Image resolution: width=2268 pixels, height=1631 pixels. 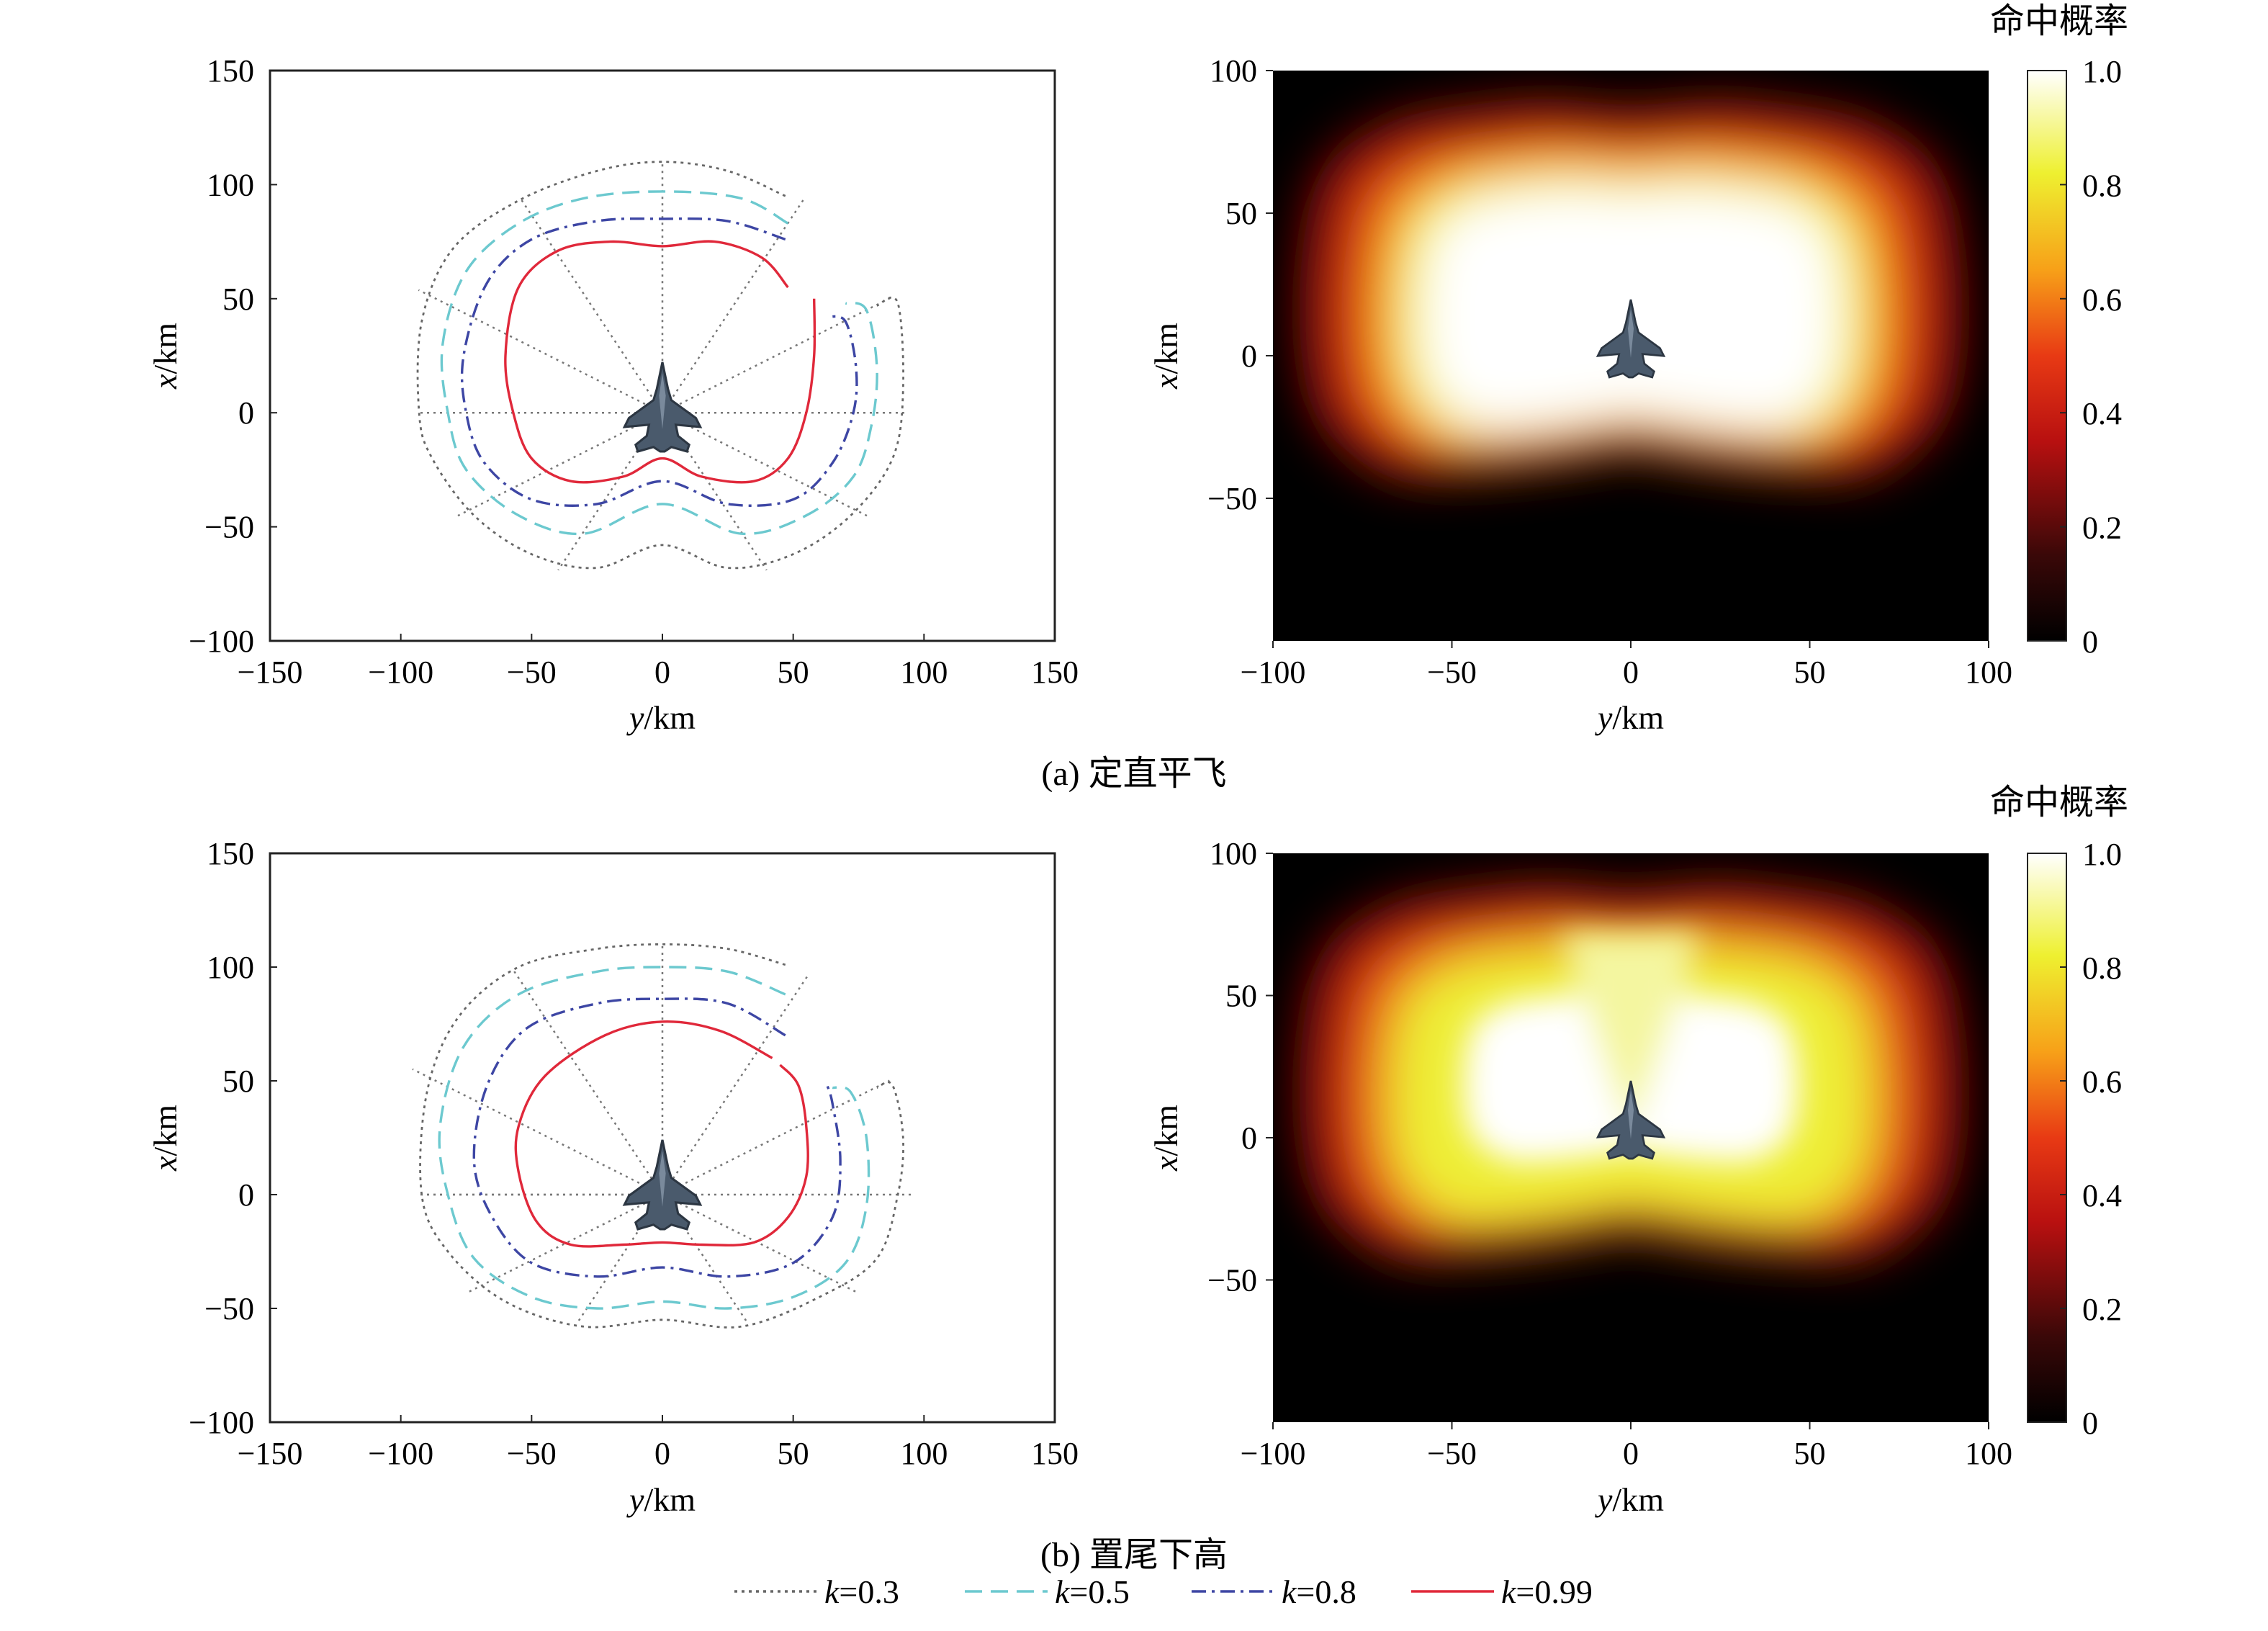 I want to click on colorbar-tick-label: 0.2, so click(x=2102, y=1309).